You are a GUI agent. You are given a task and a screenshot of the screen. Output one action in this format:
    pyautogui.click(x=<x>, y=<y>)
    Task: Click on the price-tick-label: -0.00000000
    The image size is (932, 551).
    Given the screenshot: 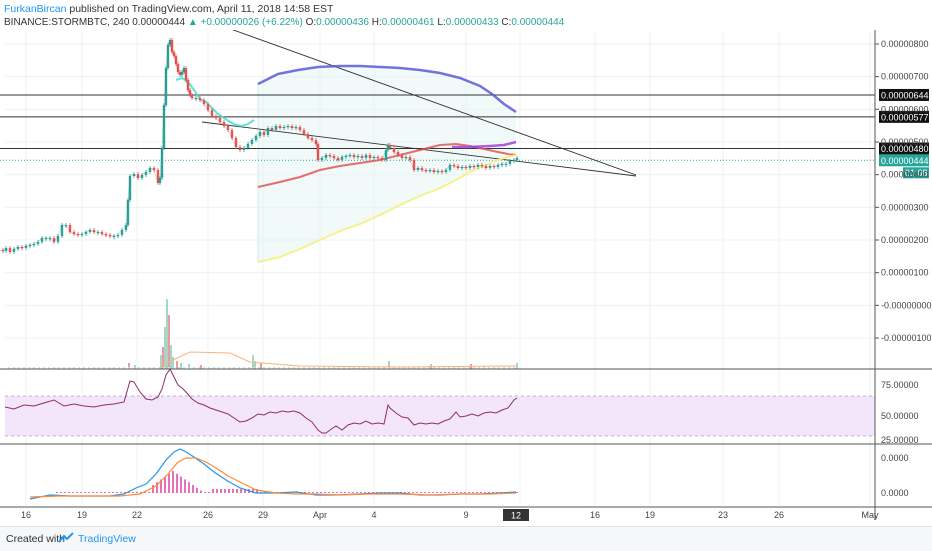 What is the action you would take?
    pyautogui.click(x=906, y=305)
    